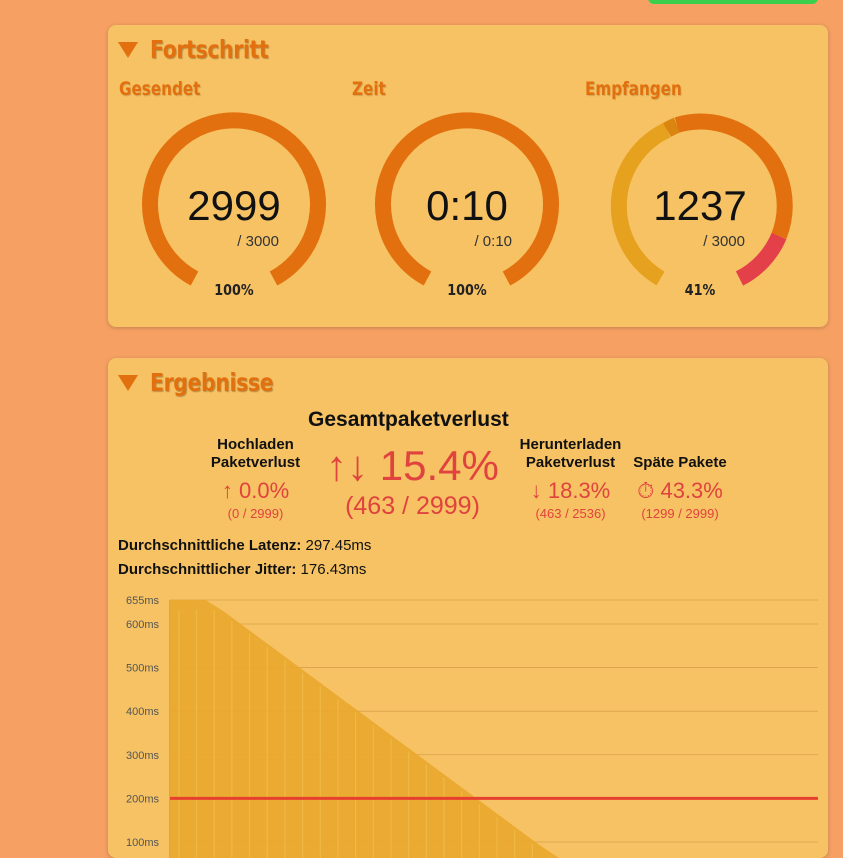 This screenshot has width=843, height=858. I want to click on gauge-ring-time, so click(467, 199).